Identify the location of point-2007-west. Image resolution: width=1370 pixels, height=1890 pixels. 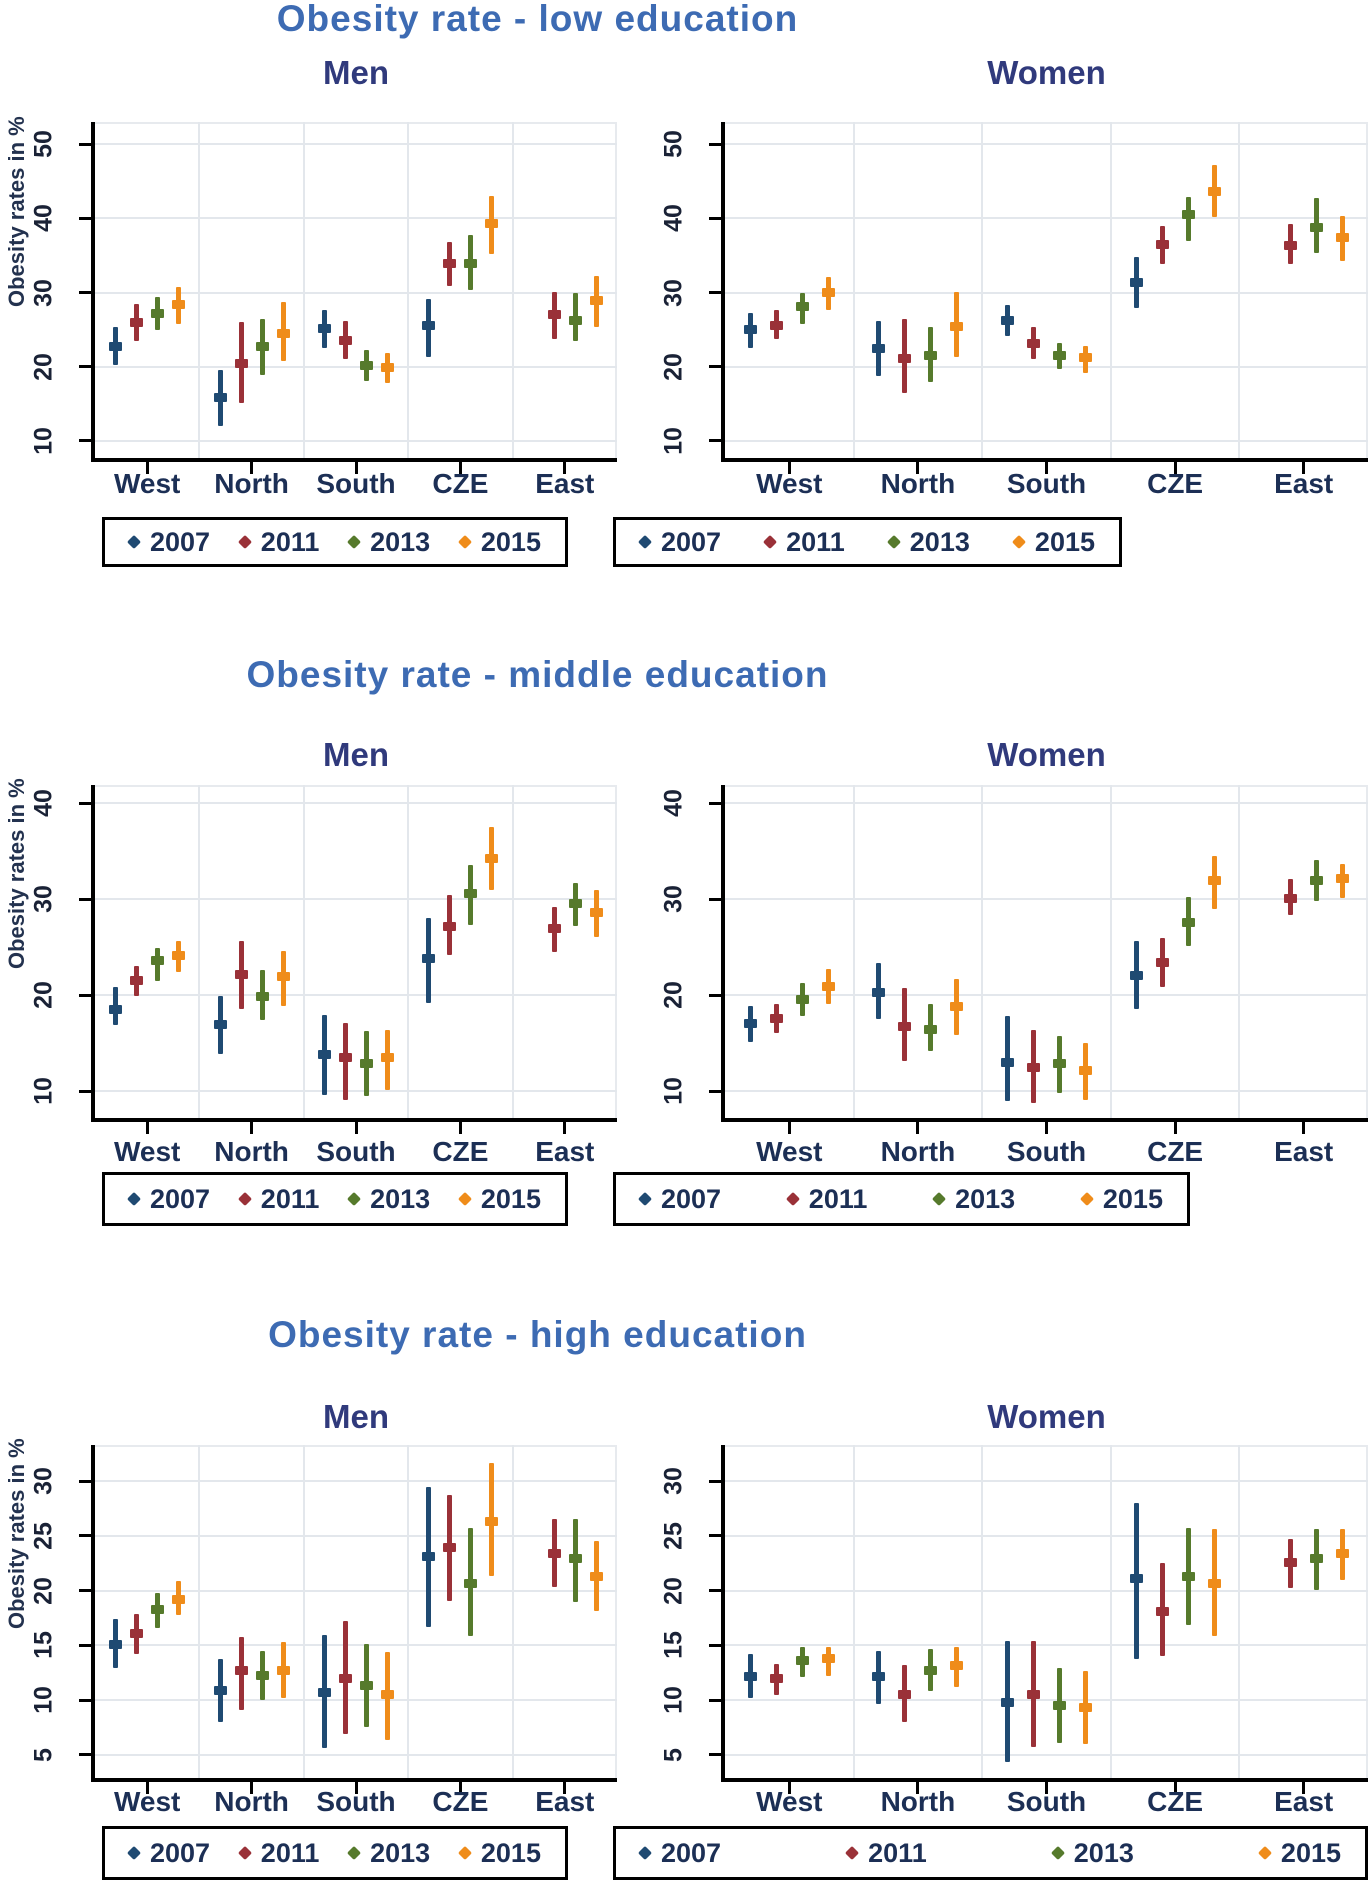
(750, 330).